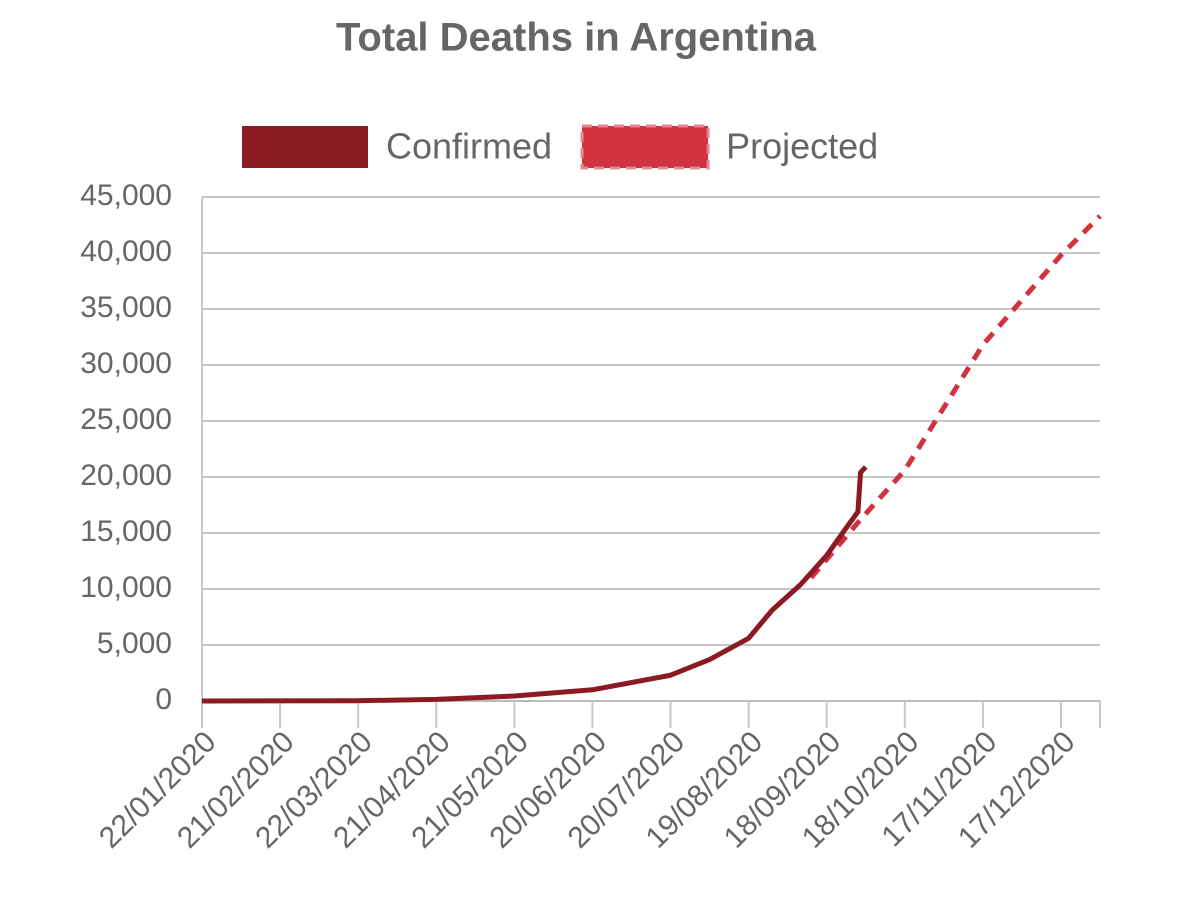  Describe the element at coordinates (802, 146) in the screenshot. I see `legend-label: Projected` at that location.